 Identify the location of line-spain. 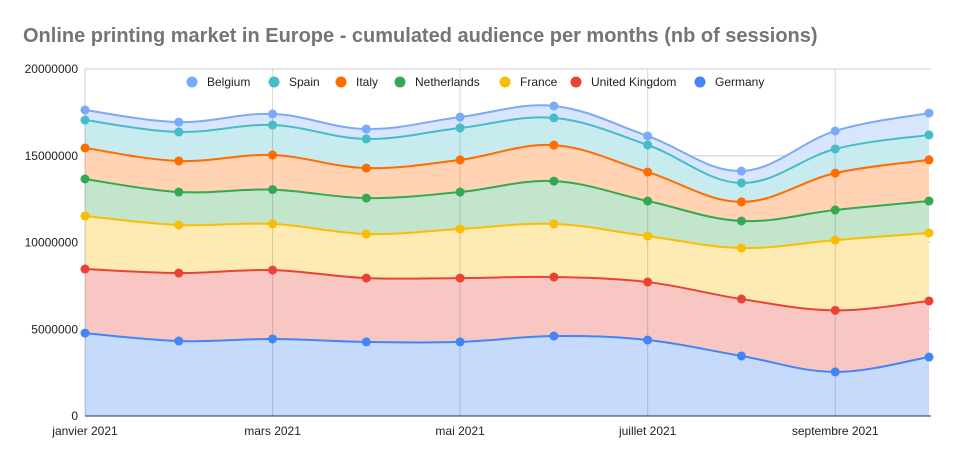
(507, 150).